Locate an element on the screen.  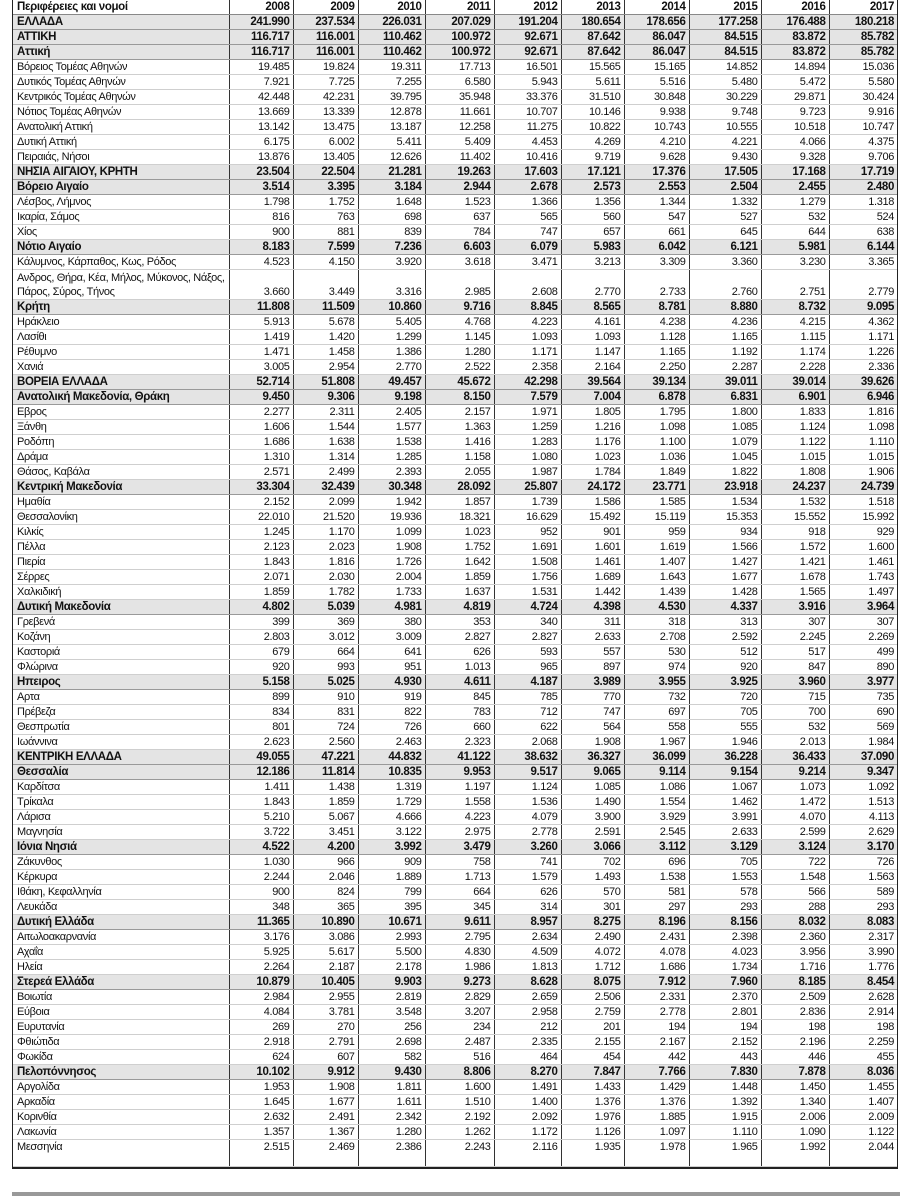
value-cell: 301 is located at coordinates (592, 907).